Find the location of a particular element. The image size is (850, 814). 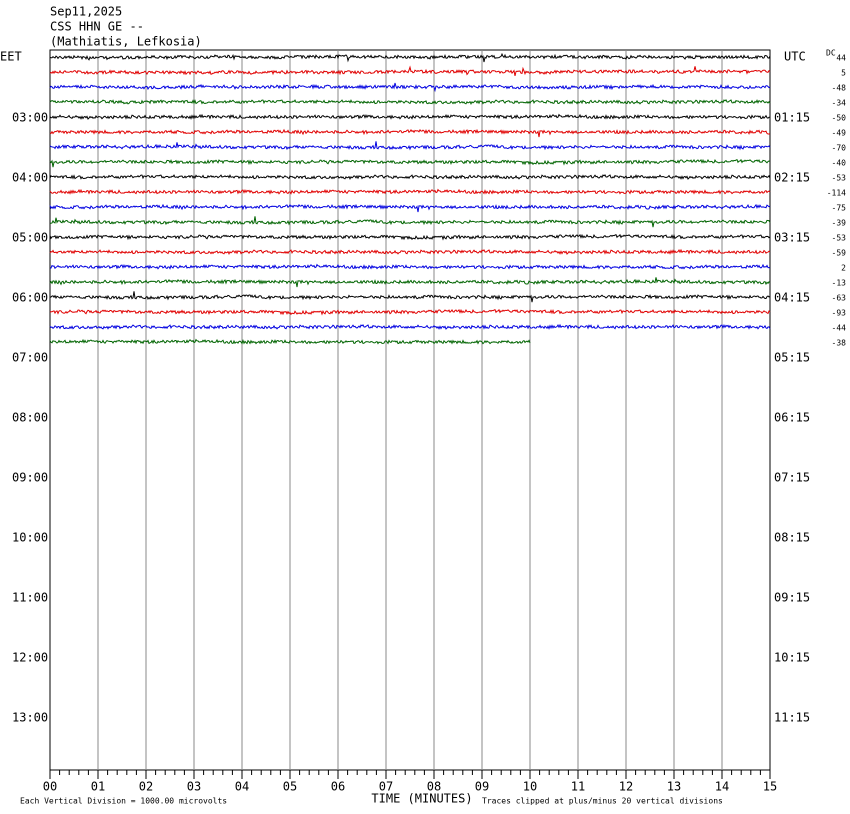

x-tick-label: 02 is located at coordinates (146, 787).